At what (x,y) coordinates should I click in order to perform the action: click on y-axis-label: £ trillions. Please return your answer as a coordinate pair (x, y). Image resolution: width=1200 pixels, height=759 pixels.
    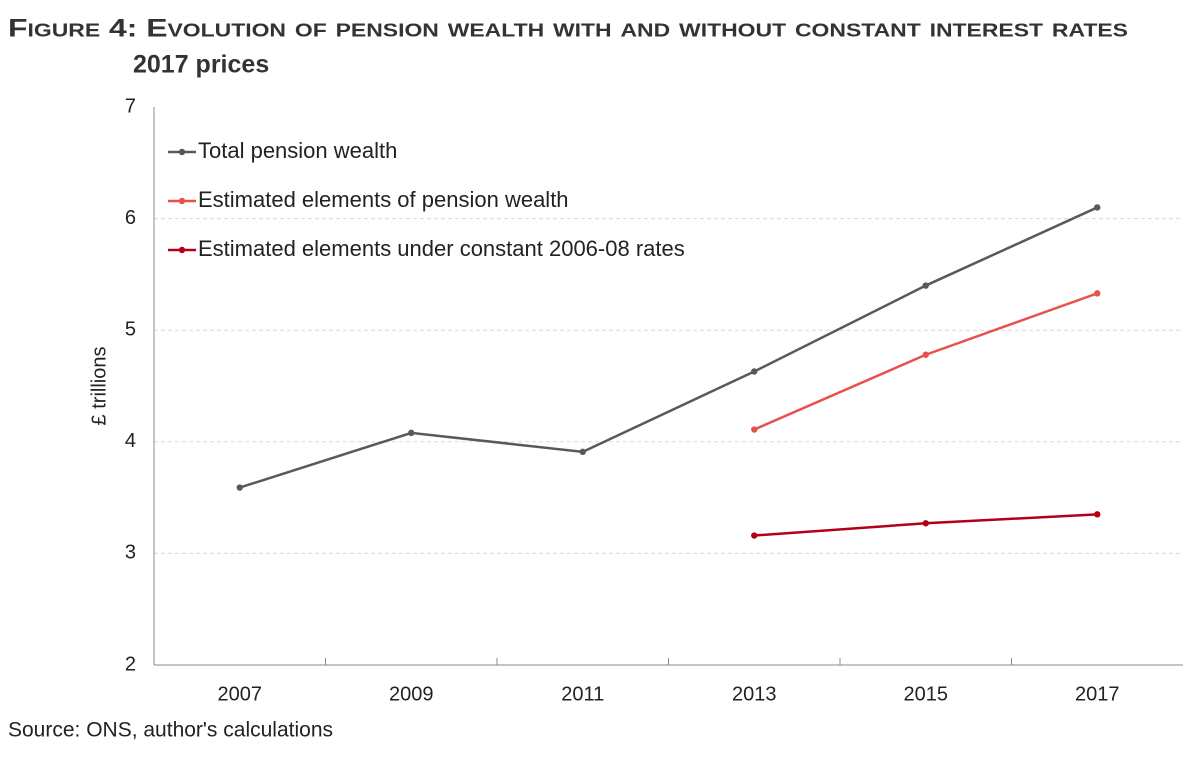
    Looking at the image, I should click on (99, 386).